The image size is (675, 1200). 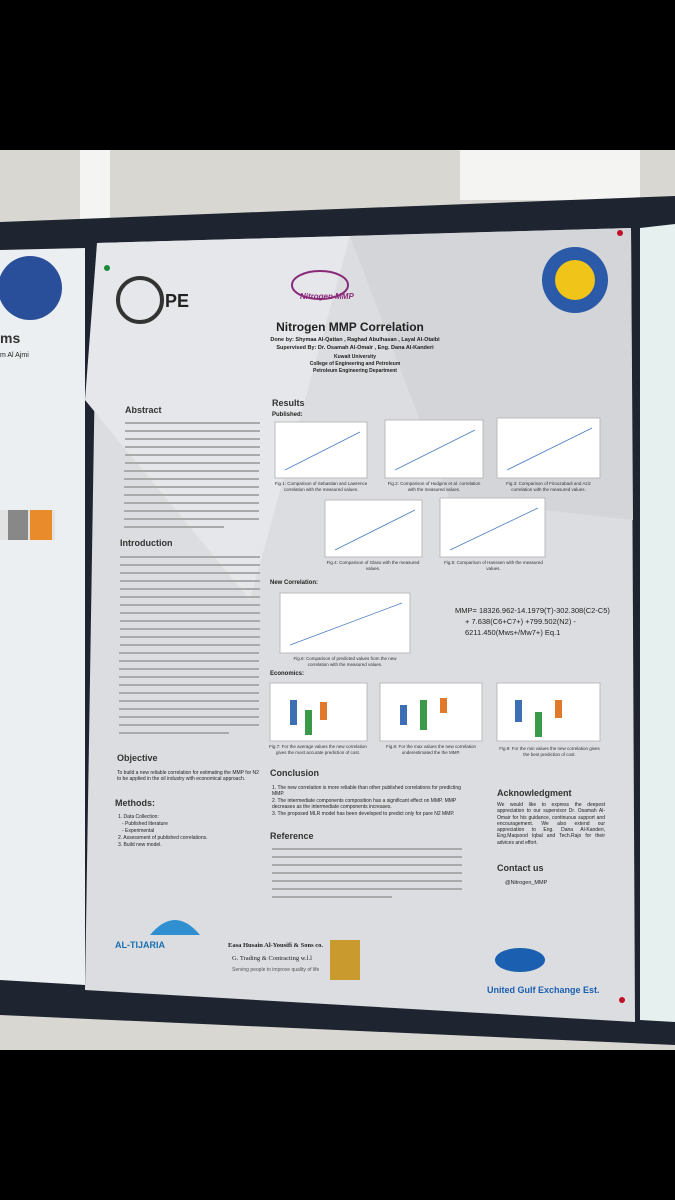 I want to click on contact-handle: @Nitrogen_MMP, so click(x=526, y=883).